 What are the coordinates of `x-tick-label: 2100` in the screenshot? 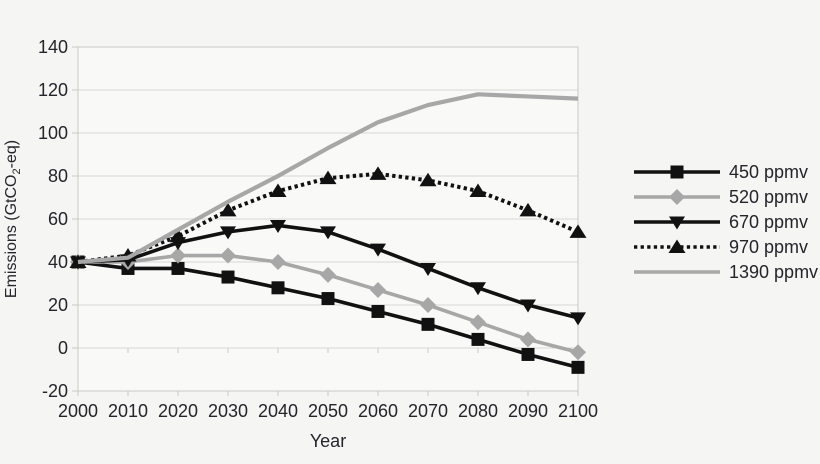 It's located at (578, 411).